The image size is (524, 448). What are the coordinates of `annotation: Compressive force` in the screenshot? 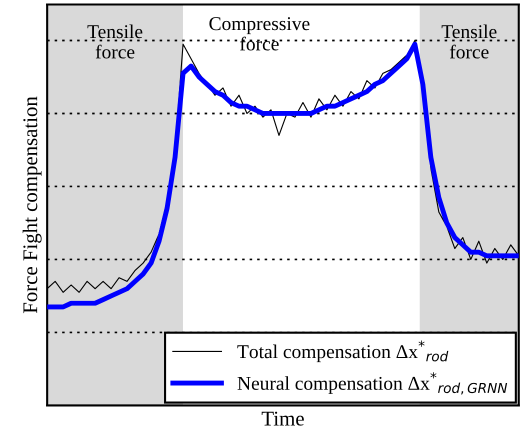 It's located at (259, 34).